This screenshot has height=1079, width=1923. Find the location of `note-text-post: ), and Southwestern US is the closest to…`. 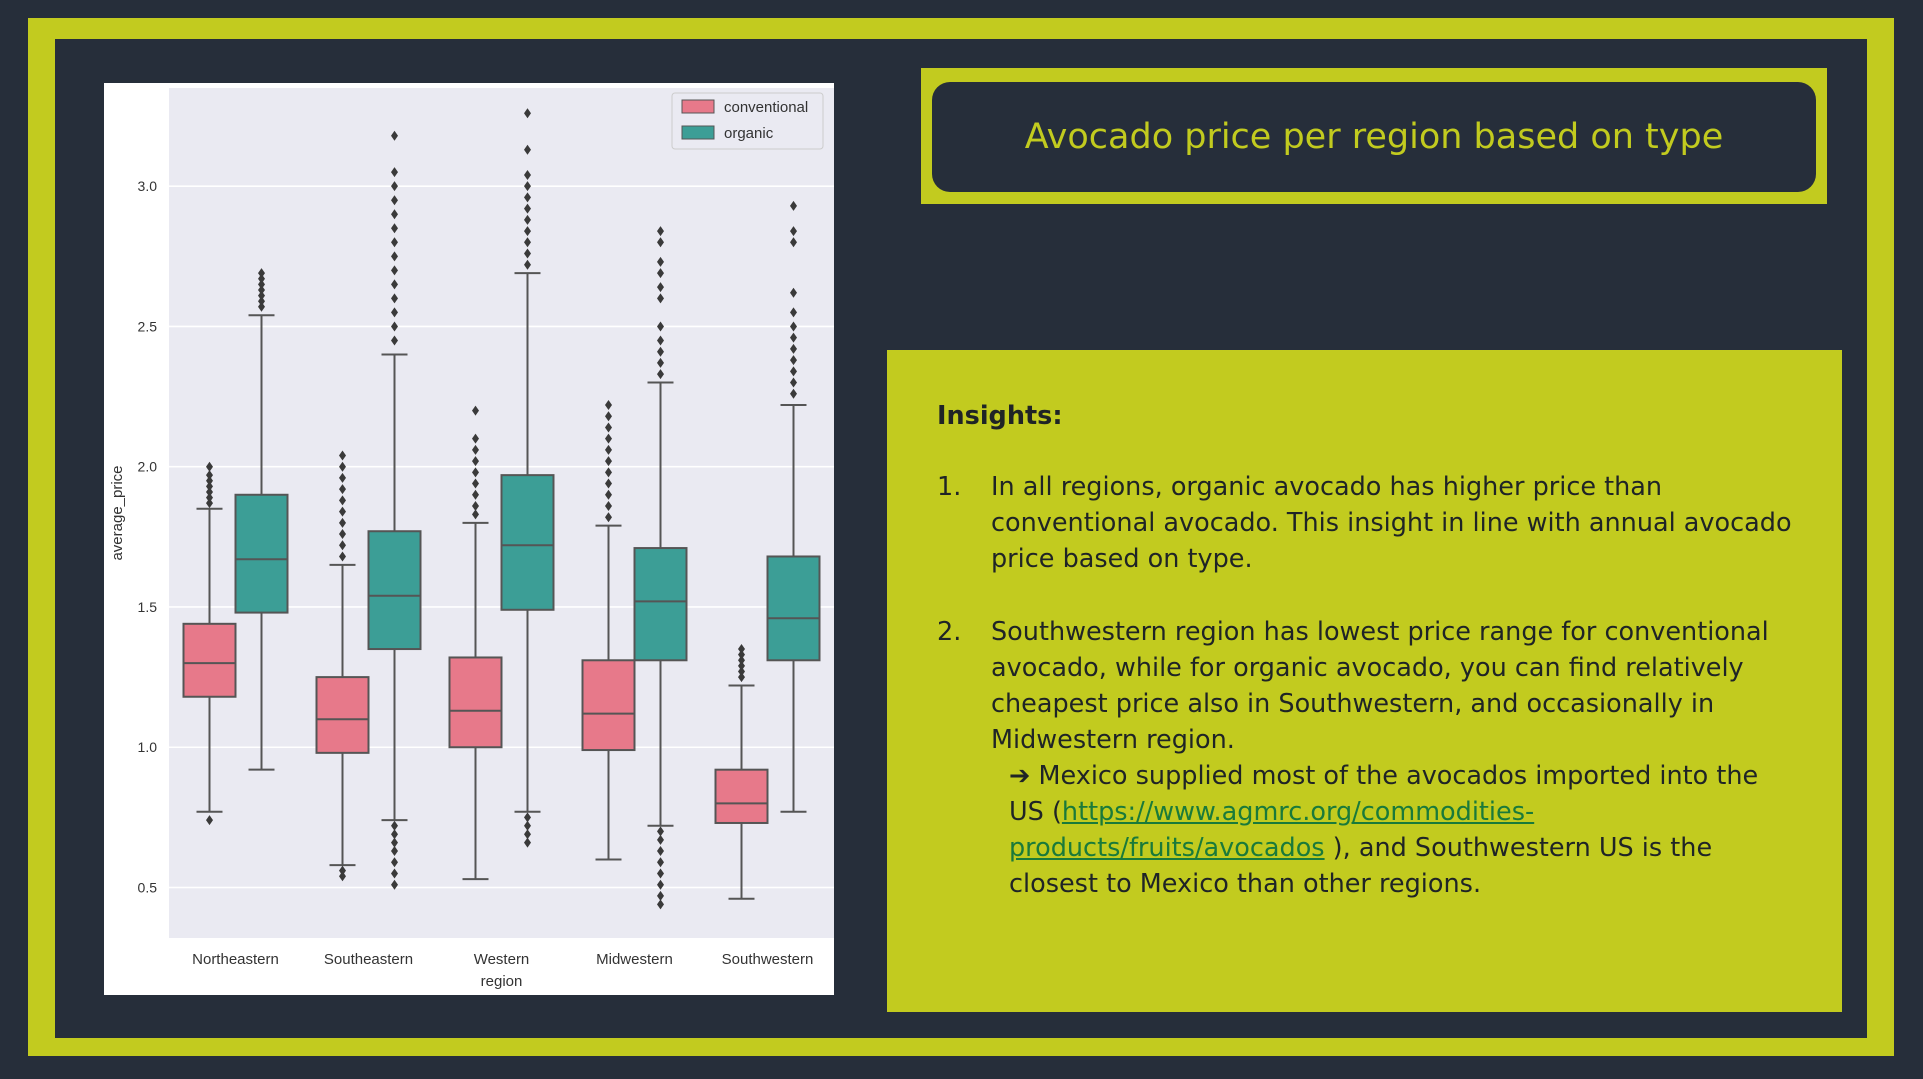

note-text-post: ), and Southwestern US is the closest to… is located at coordinates (1361, 866).